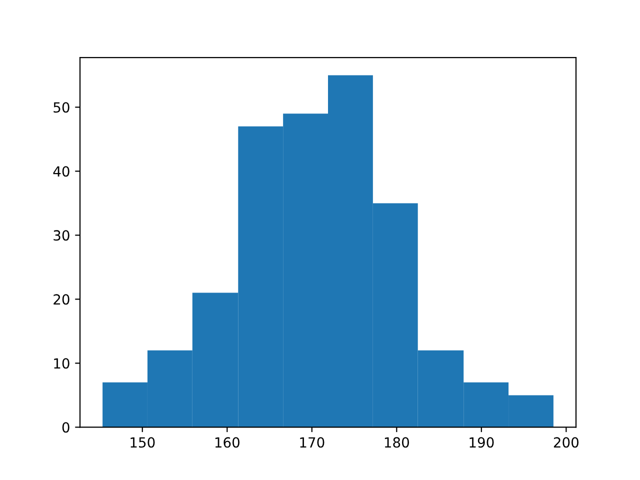 The width and height of the screenshot is (640, 480). What do you see at coordinates (66, 427) in the screenshot?
I see `y-tick-label: 0` at bounding box center [66, 427].